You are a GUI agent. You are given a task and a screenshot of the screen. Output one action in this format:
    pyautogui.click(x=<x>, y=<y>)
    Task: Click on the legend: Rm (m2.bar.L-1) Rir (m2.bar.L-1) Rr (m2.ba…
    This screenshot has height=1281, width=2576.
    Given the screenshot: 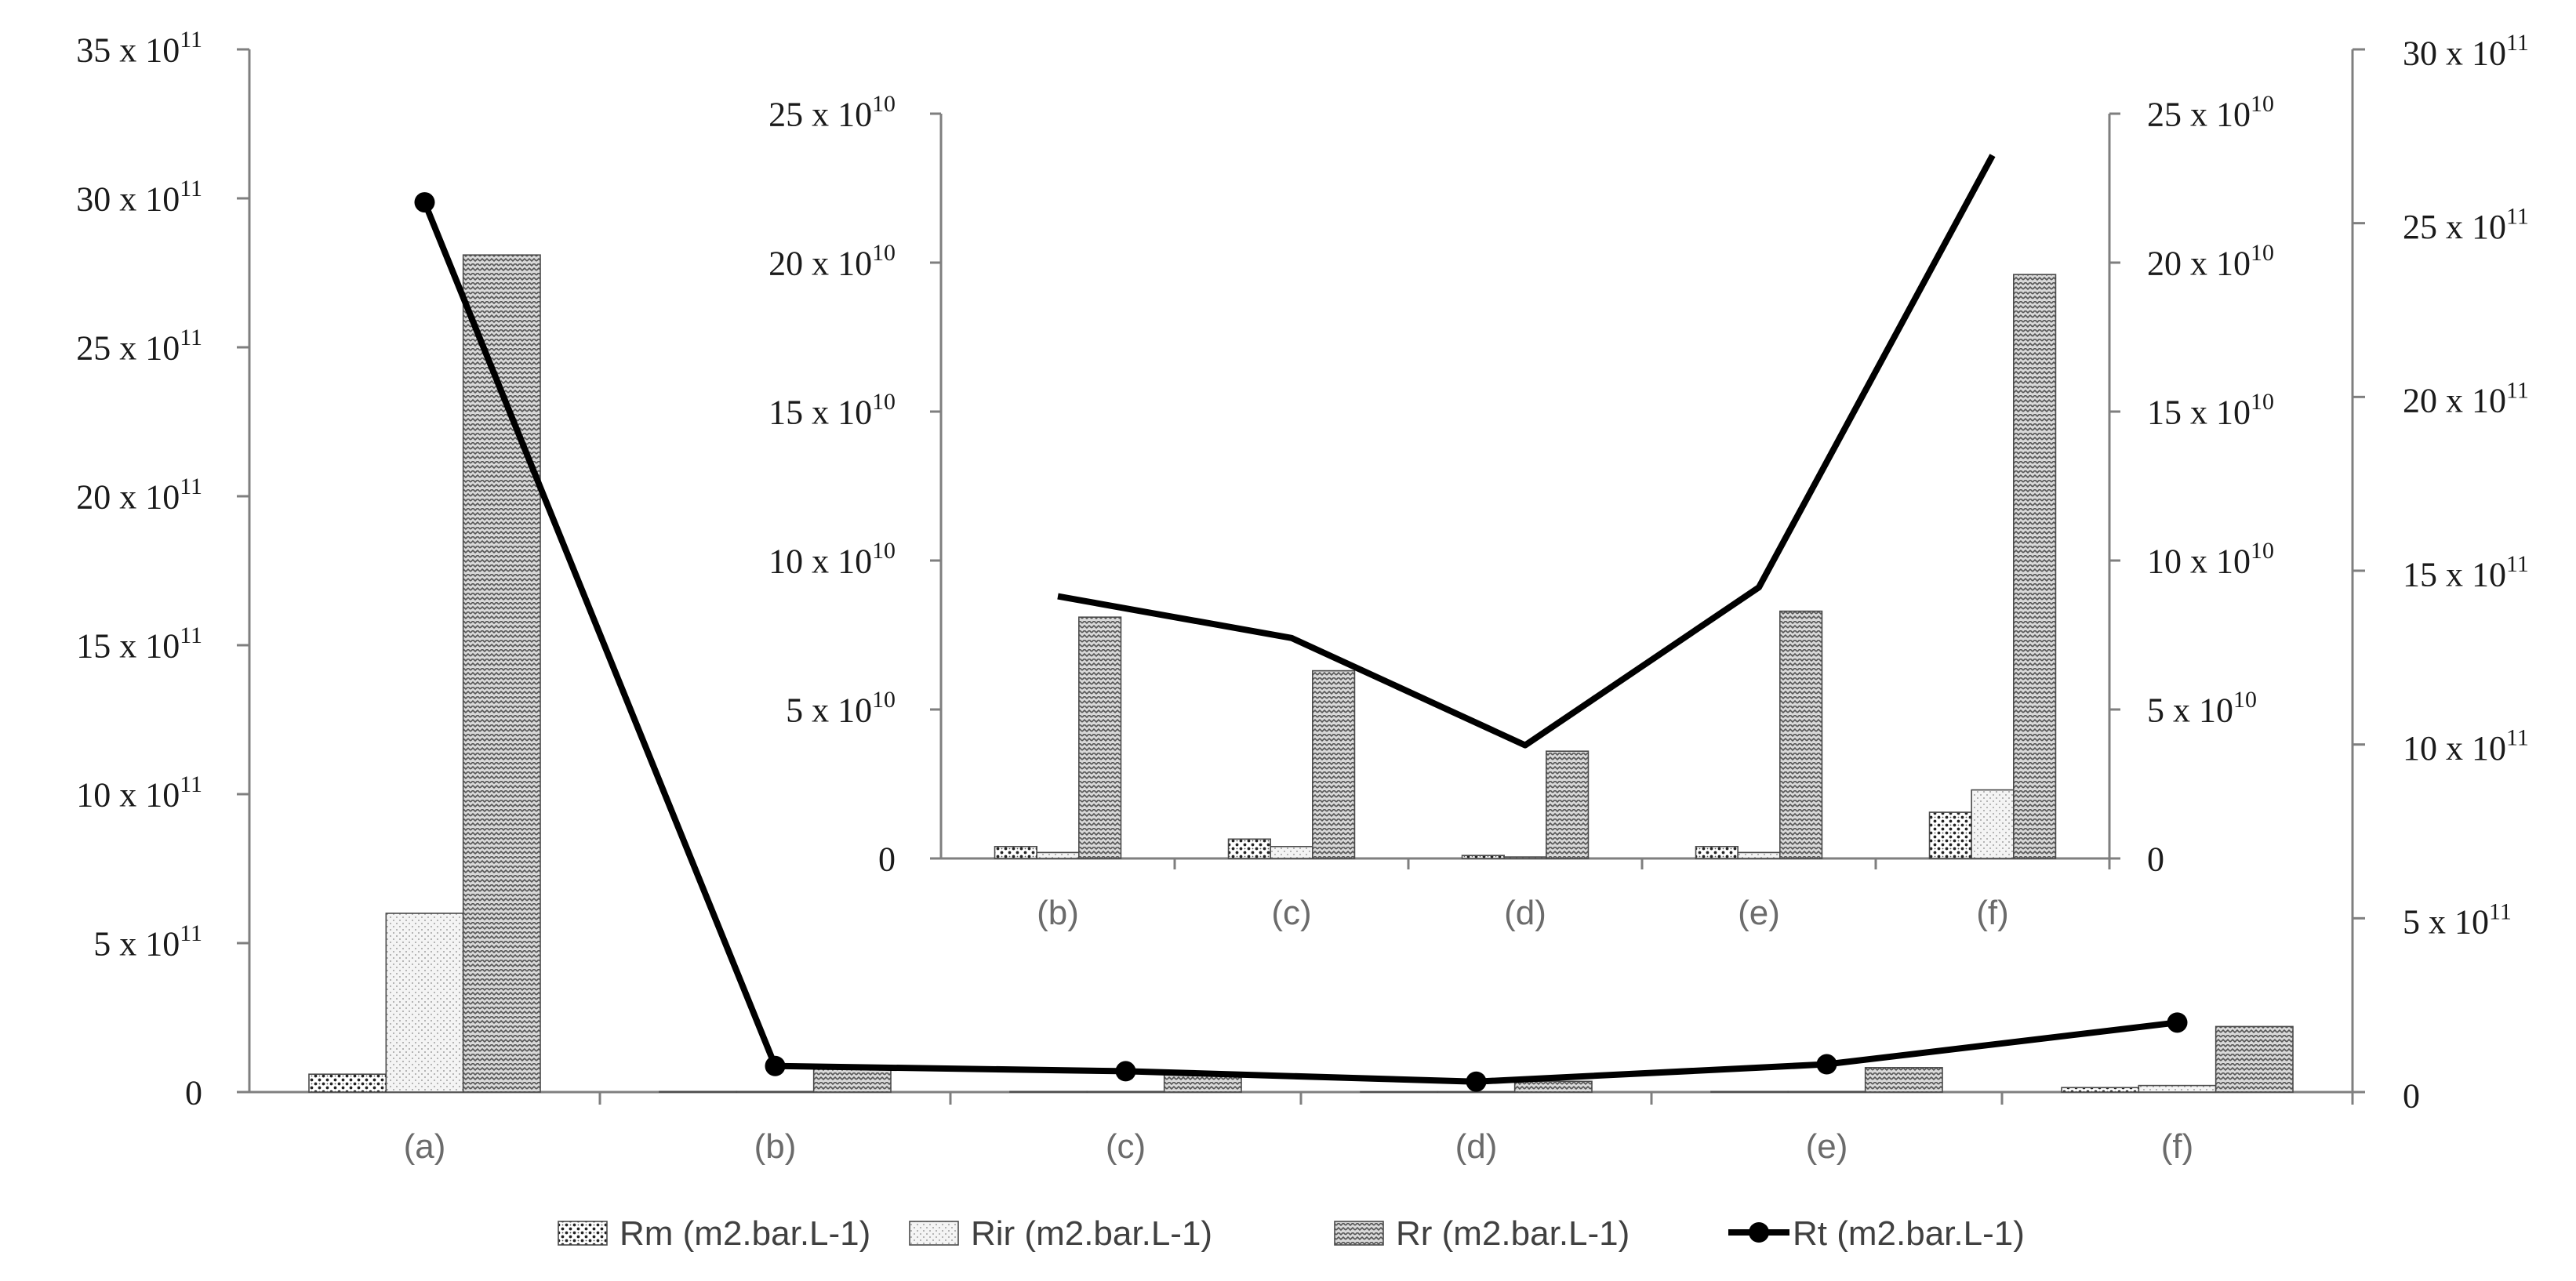 What is the action you would take?
    pyautogui.click(x=1291, y=1233)
    